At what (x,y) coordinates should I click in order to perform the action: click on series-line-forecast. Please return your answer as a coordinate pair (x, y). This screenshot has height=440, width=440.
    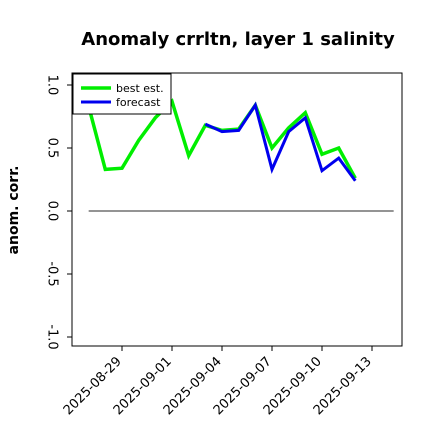
    Looking at the image, I should click on (280, 141).